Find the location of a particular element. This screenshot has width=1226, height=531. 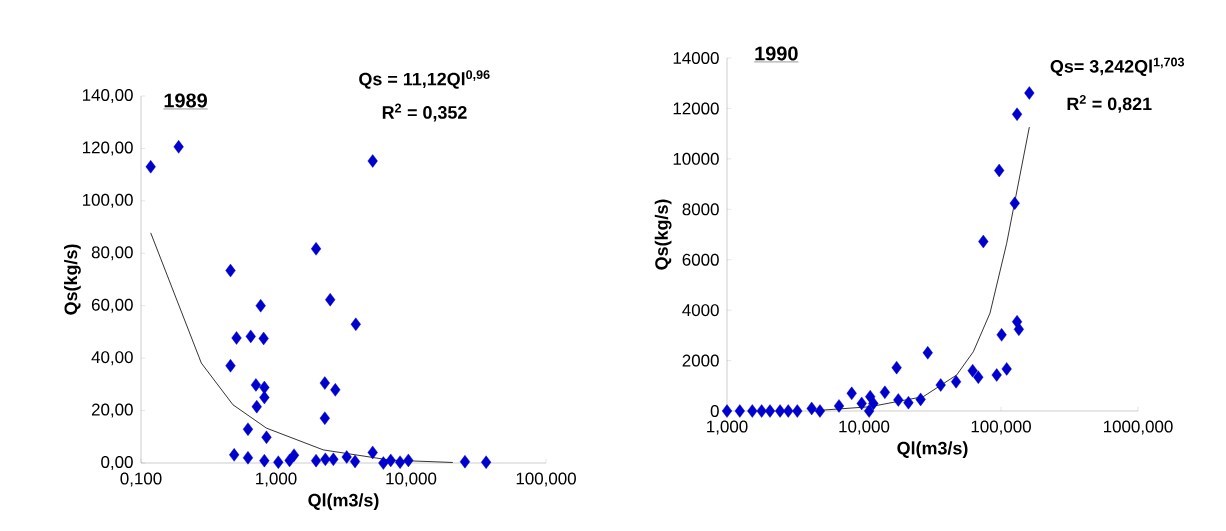

annotation: Qs= 3,242Ql$^{1,703}$ is located at coordinates (1117, 67).